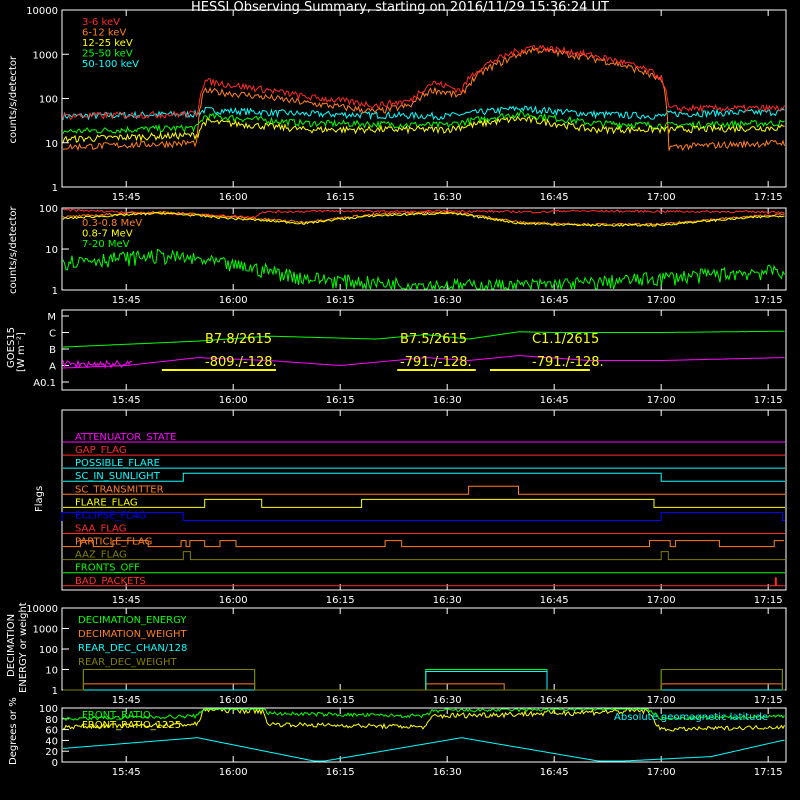 The image size is (800, 800). What do you see at coordinates (132, 620) in the screenshot?
I see `legend-entry: DECIMATION_ENERGY` at bounding box center [132, 620].